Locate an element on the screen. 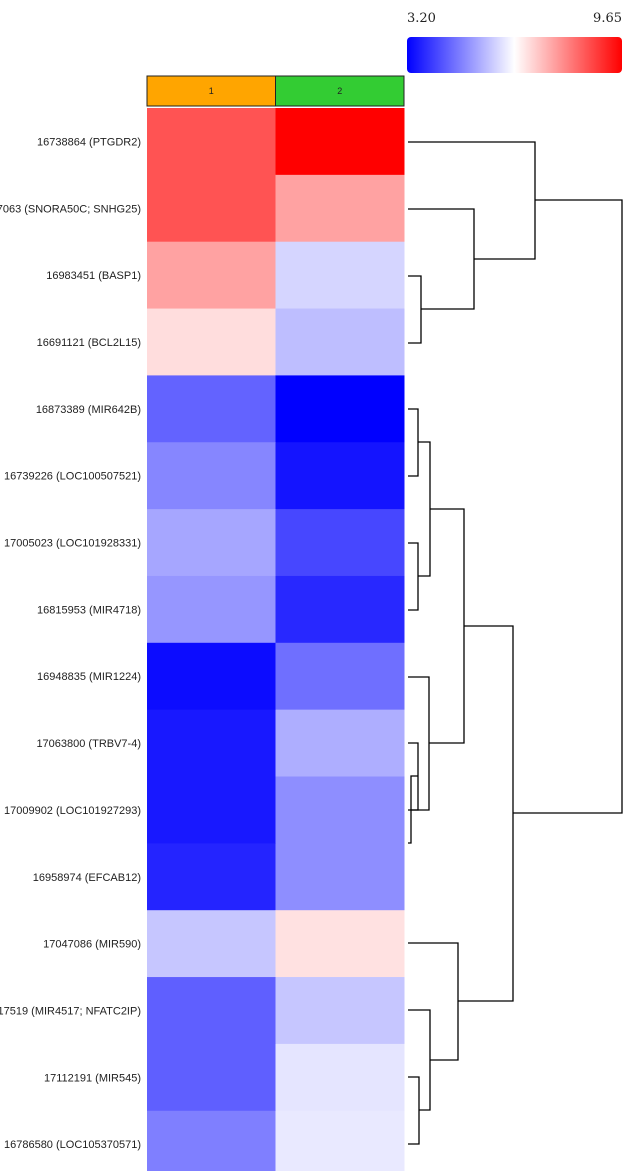 This screenshot has height=1171, width=626. color-scale-min-label: 3.20 is located at coordinates (421, 18).